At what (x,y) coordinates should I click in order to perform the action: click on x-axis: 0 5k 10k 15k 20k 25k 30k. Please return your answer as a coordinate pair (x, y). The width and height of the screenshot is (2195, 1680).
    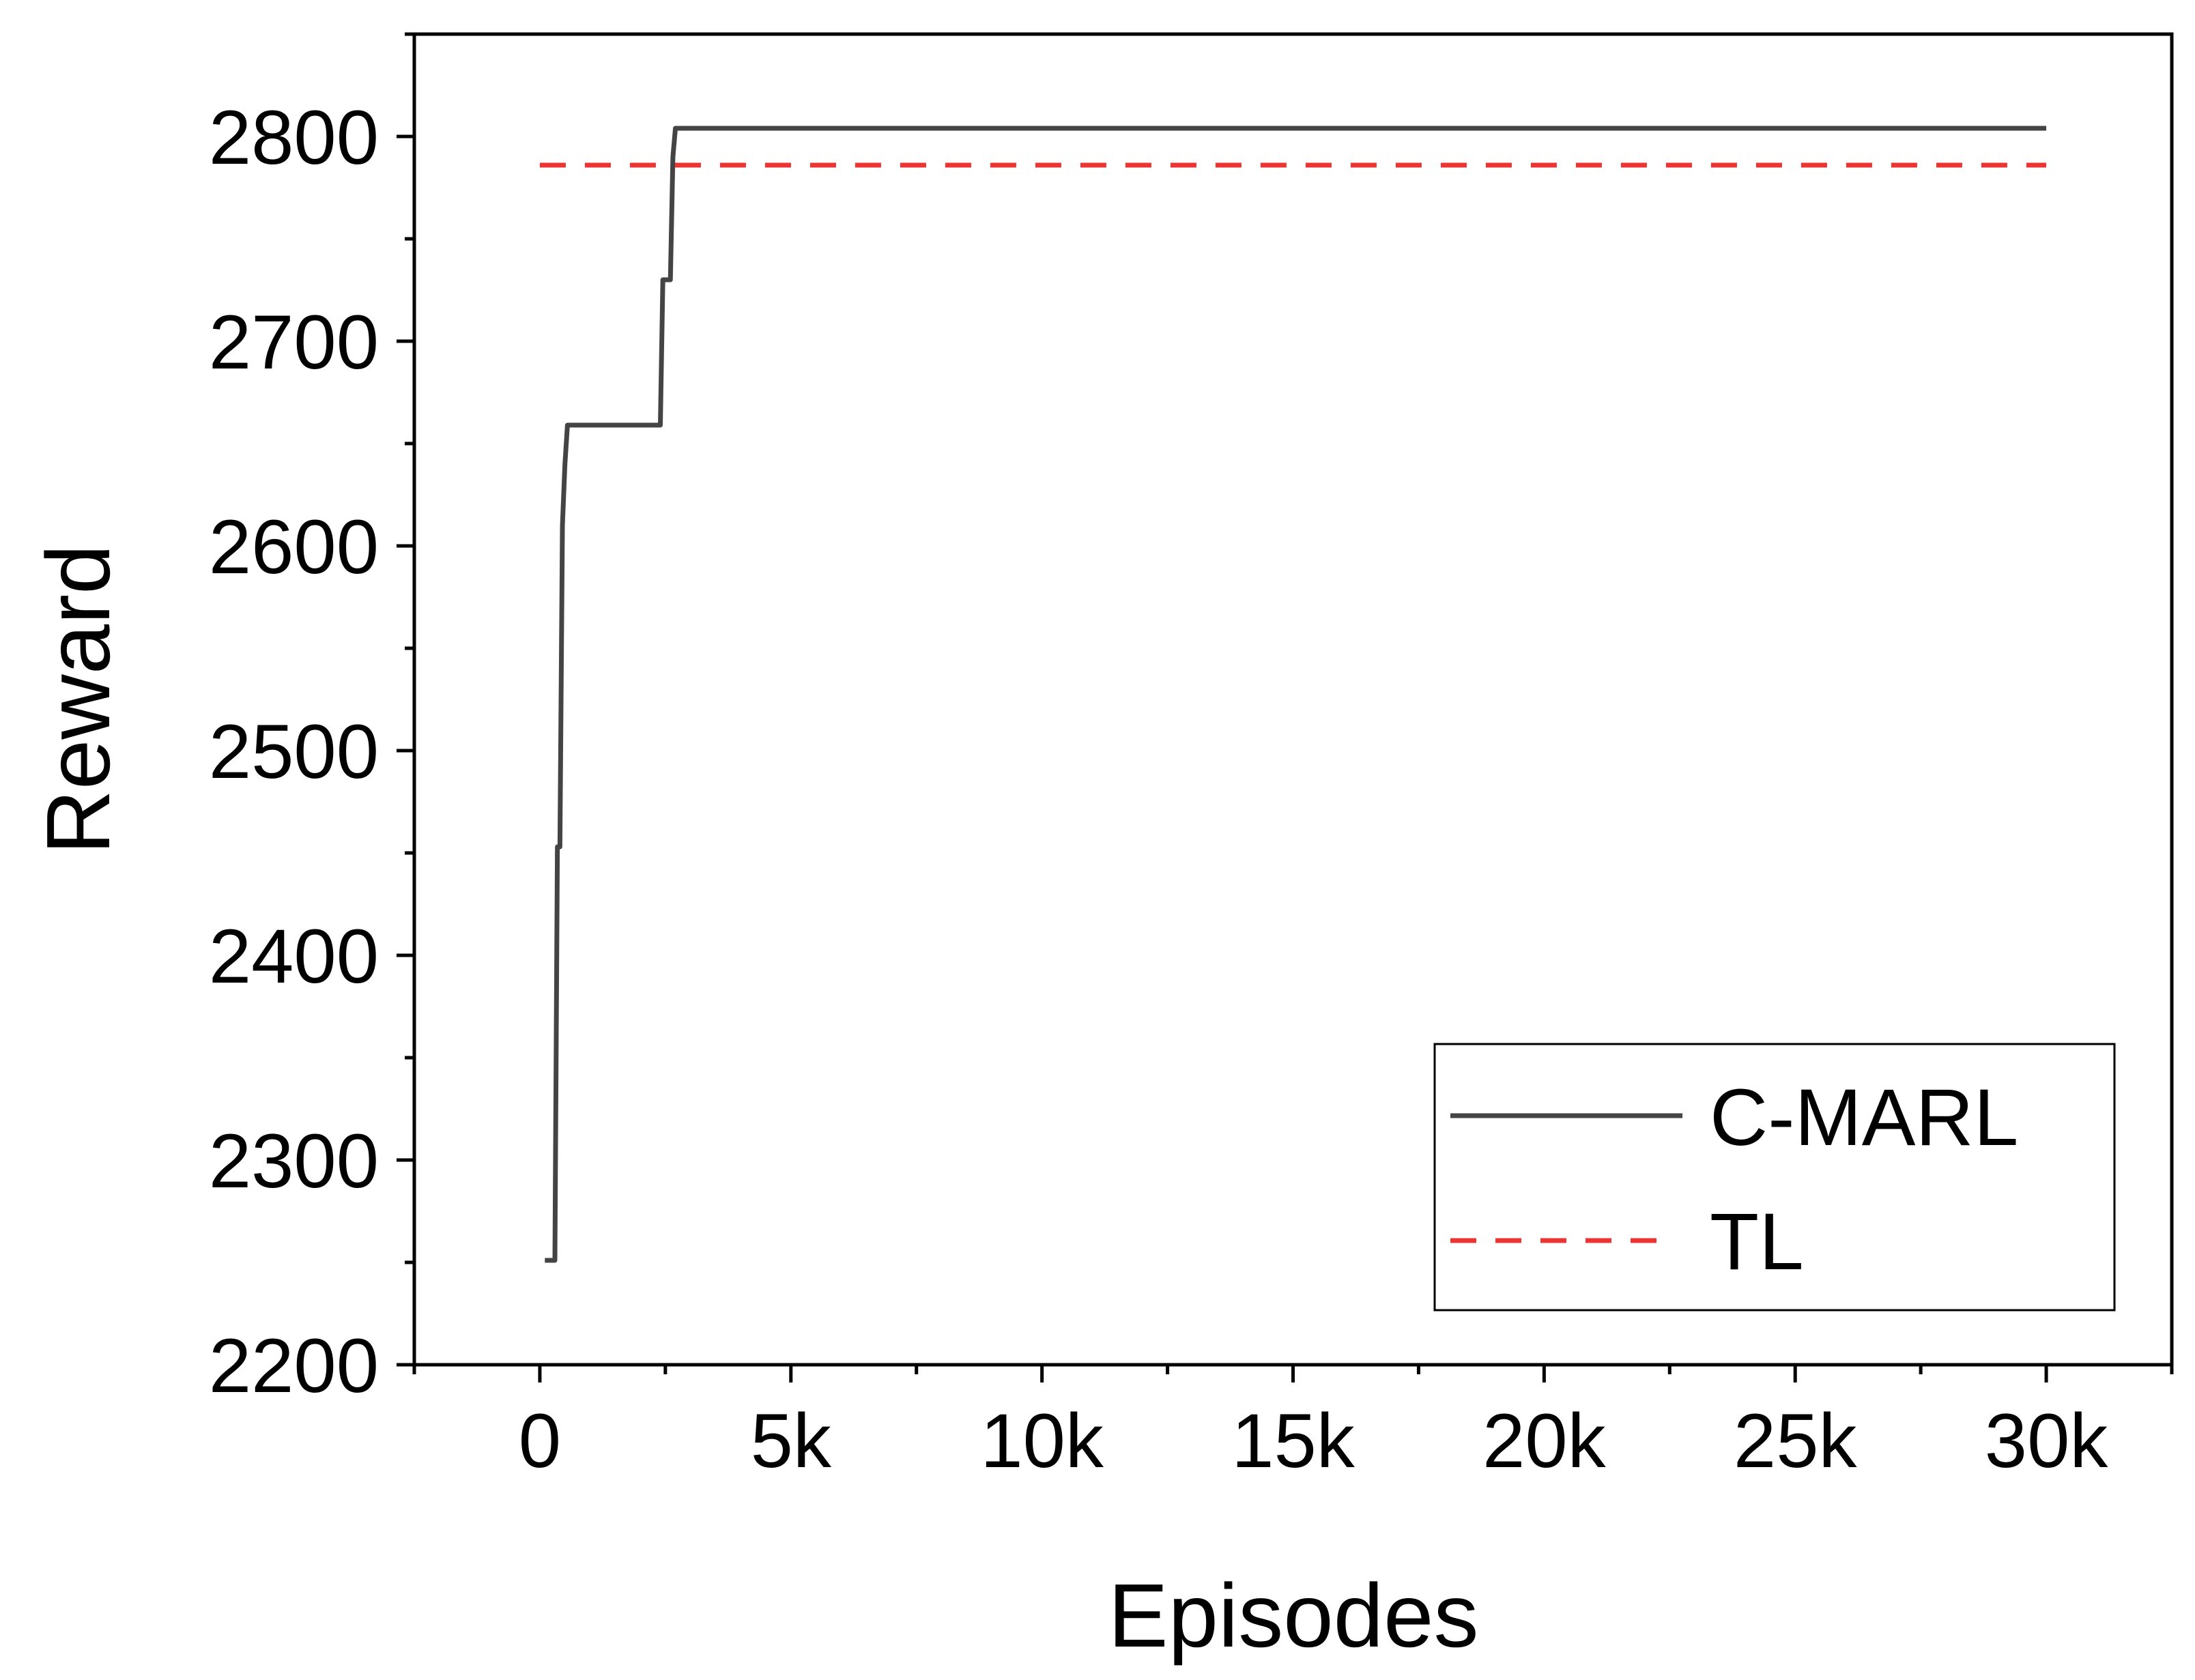
    Looking at the image, I should click on (1293, 1424).